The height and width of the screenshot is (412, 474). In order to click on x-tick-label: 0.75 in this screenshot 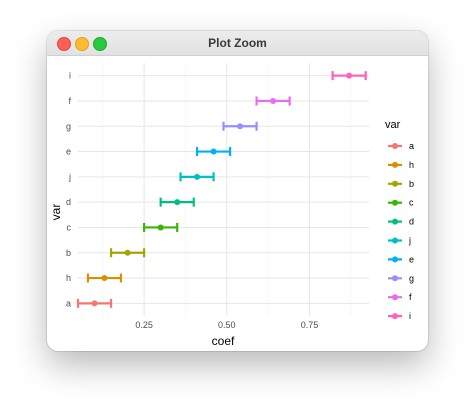, I will do `click(310, 325)`.